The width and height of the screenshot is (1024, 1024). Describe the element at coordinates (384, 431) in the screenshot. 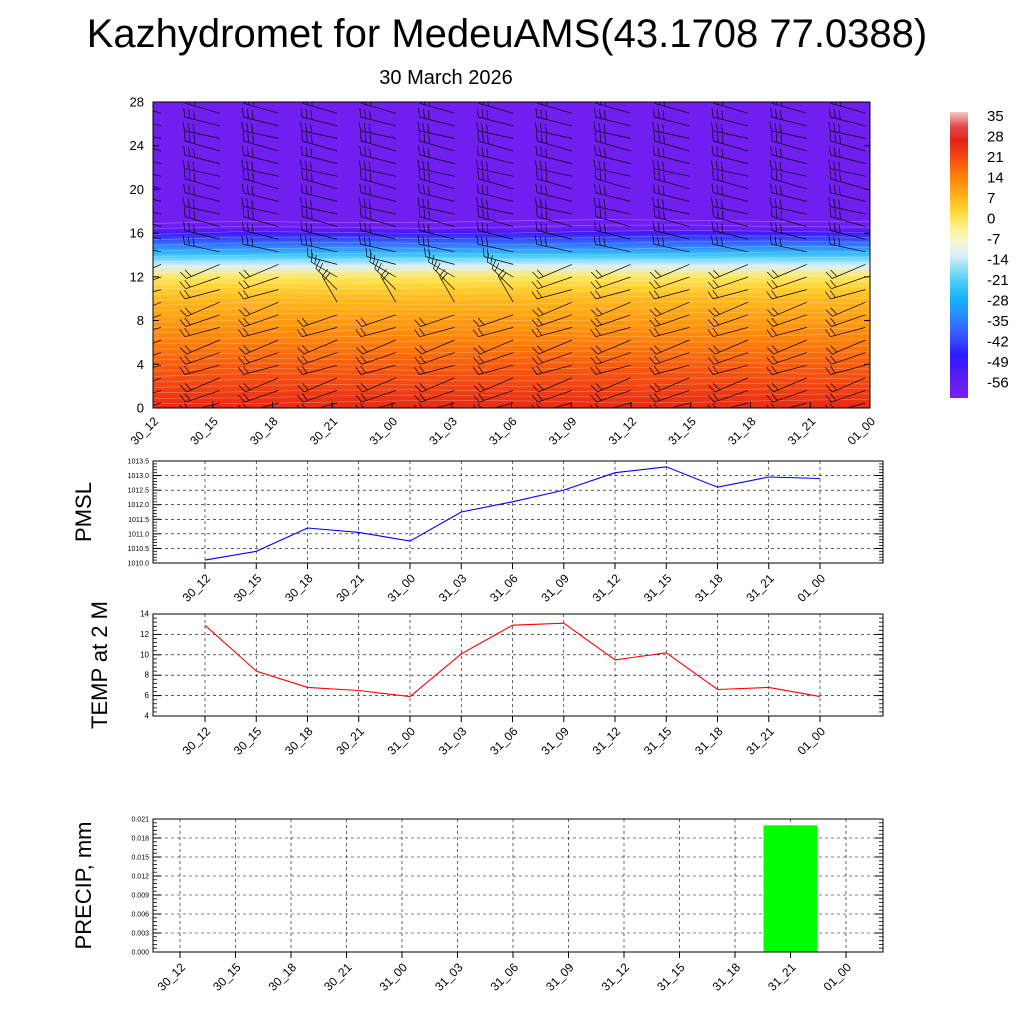

I see `x-tick-label: 31_00` at that location.